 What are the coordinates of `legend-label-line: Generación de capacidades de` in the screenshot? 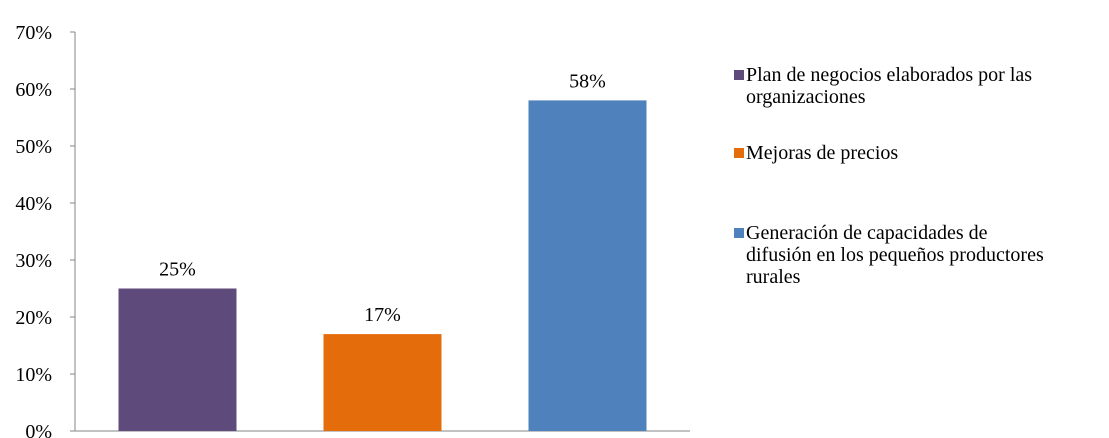 It's located at (867, 233).